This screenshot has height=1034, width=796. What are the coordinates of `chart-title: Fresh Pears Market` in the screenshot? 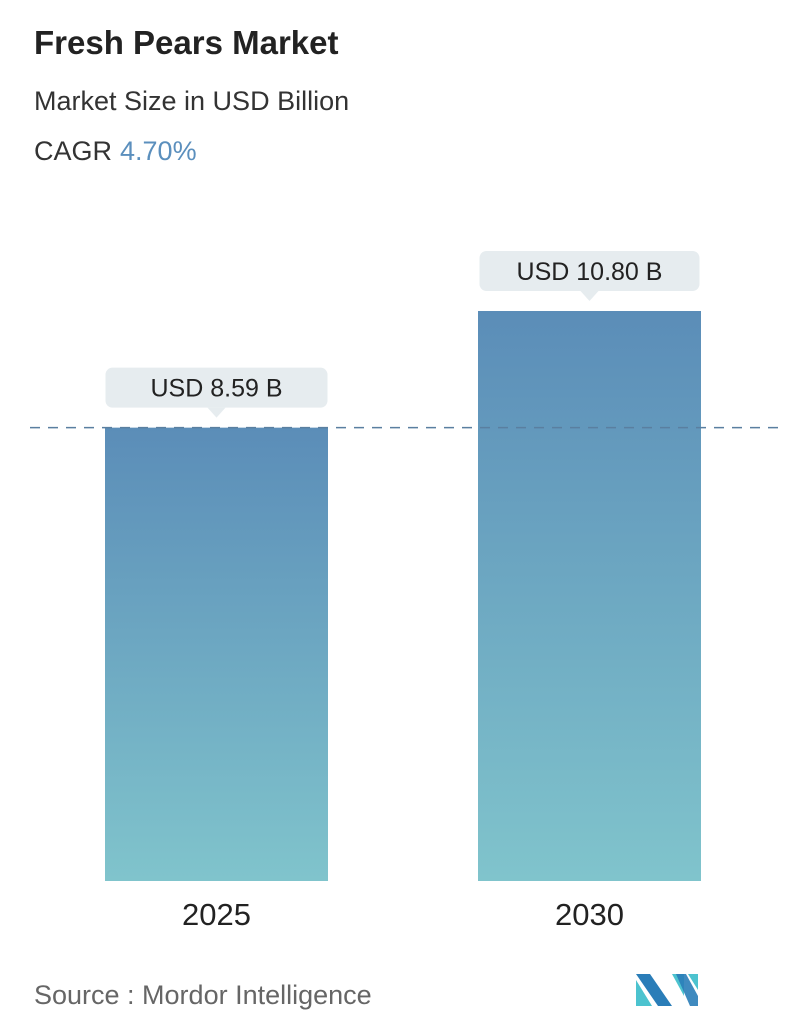 It's located at (186, 42).